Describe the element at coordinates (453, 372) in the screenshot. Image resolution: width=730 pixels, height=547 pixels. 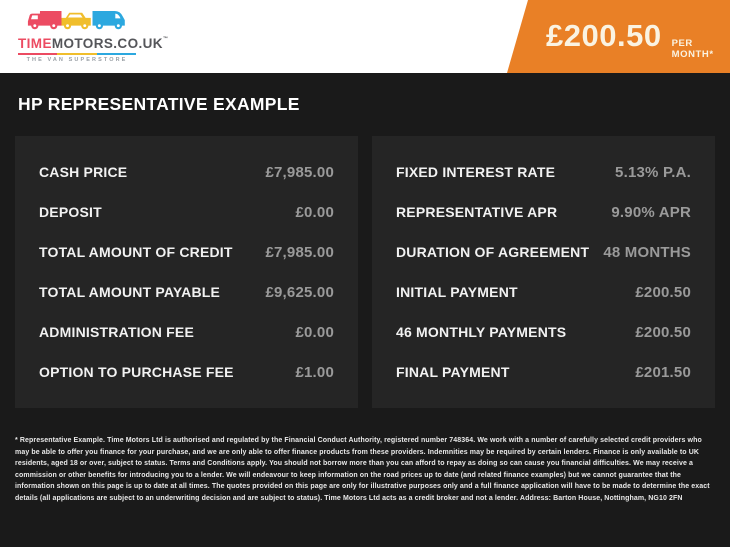
I see `finance-row-label: FINAL PAYMENT` at that location.